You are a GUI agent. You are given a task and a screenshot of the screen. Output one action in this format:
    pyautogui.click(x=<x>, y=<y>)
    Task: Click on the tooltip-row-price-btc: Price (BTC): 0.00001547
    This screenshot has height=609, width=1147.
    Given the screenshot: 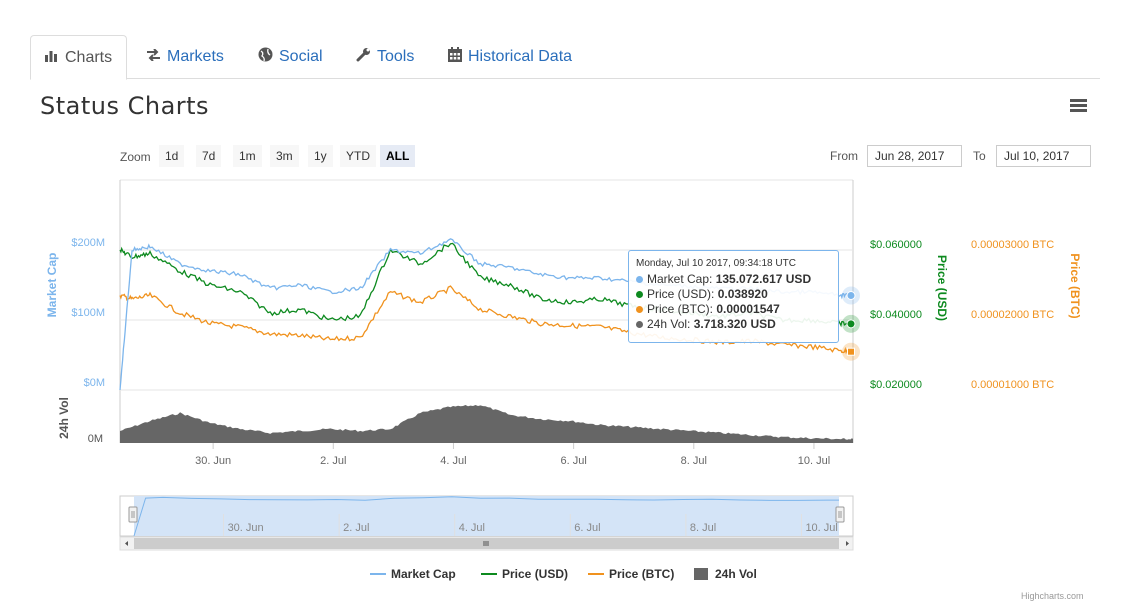 What is the action you would take?
    pyautogui.click(x=733, y=309)
    